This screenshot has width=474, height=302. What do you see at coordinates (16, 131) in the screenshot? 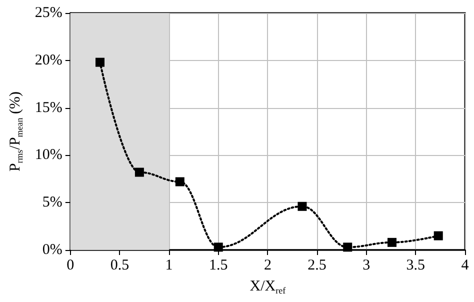
I see `y-axis-title: Prms/Pmean (%)` at bounding box center [16, 131].